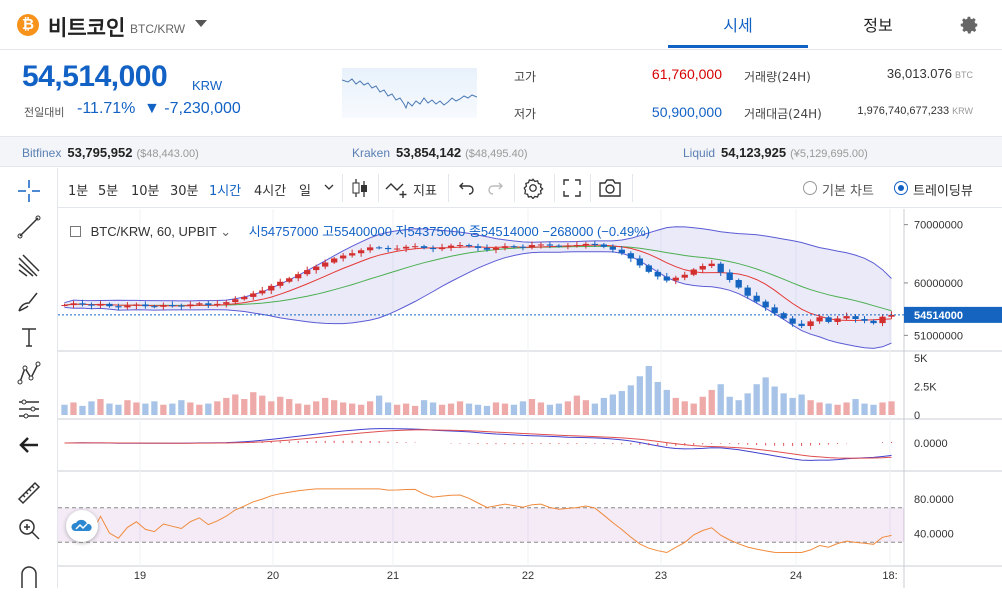 The height and width of the screenshot is (593, 1002). I want to click on measure-tools-icon, so click(29, 409).